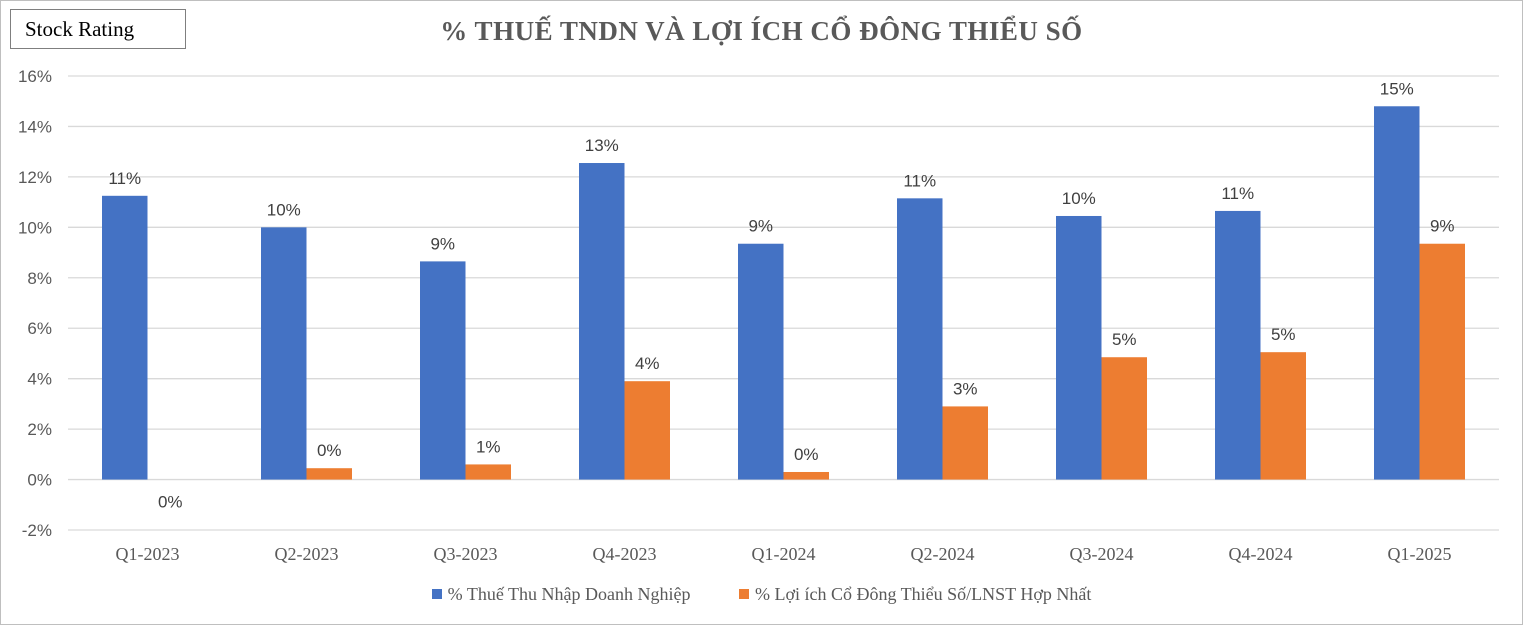 The width and height of the screenshot is (1523, 625). I want to click on y-tick-label: 2%, so click(39, 429).